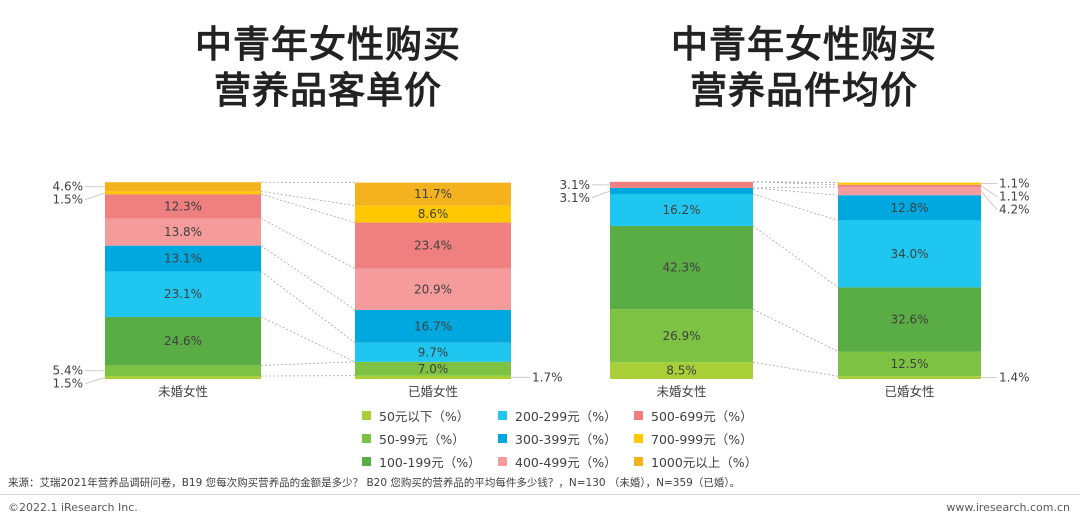  What do you see at coordinates (183, 391) in the screenshot?
I see `category-label: 未婚女性` at bounding box center [183, 391].